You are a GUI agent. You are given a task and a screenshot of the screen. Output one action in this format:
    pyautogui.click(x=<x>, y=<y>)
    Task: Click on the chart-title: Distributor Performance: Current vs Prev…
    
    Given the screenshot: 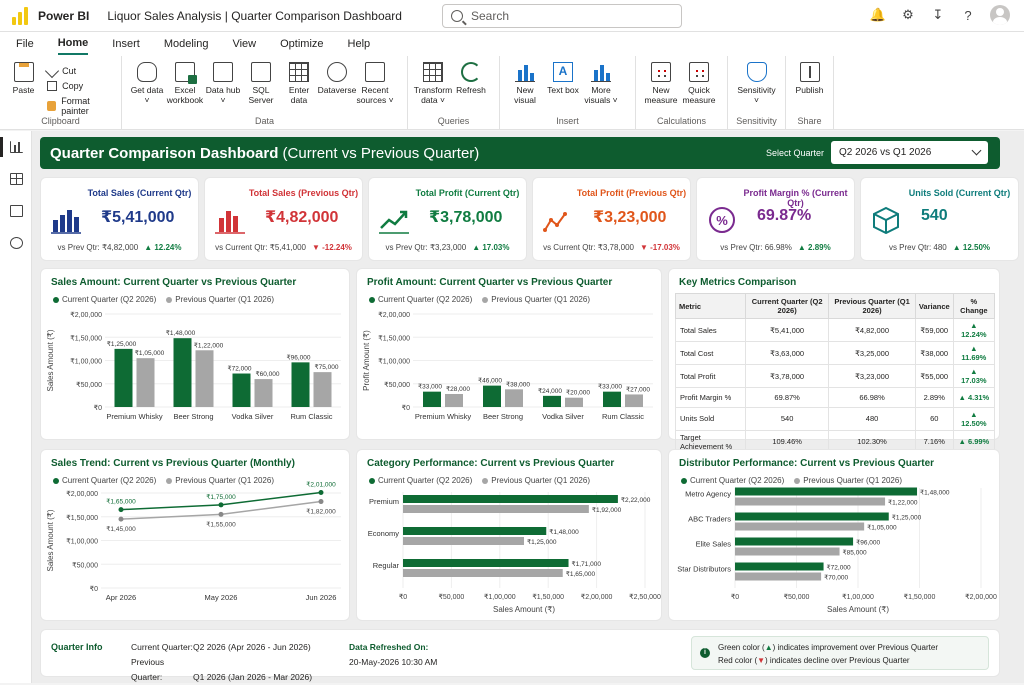 What is the action you would take?
    pyautogui.click(x=807, y=463)
    